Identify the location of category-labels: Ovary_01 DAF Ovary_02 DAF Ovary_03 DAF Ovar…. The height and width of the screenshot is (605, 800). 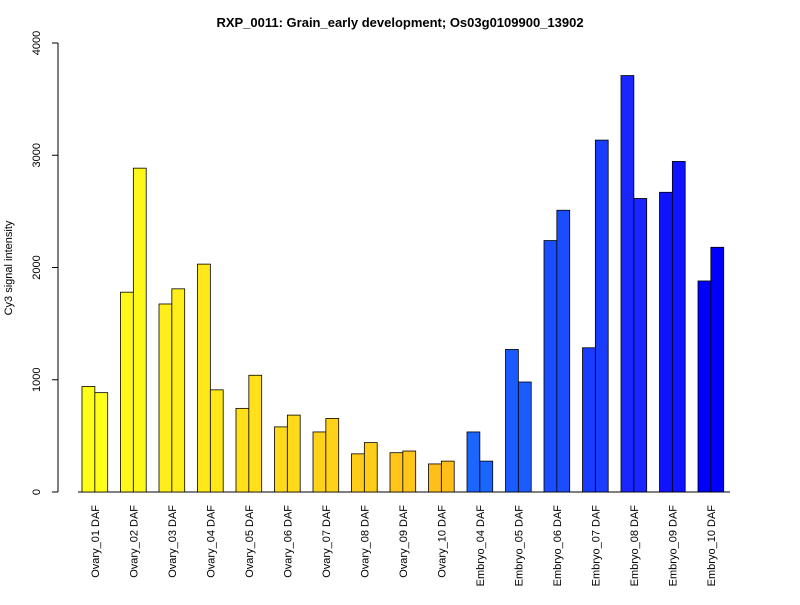
(404, 546).